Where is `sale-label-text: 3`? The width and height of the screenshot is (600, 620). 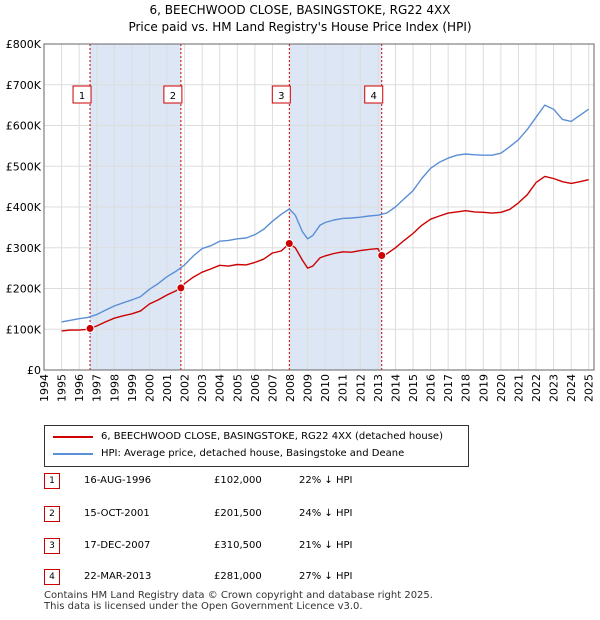 sale-label-text: 3 is located at coordinates (281, 96).